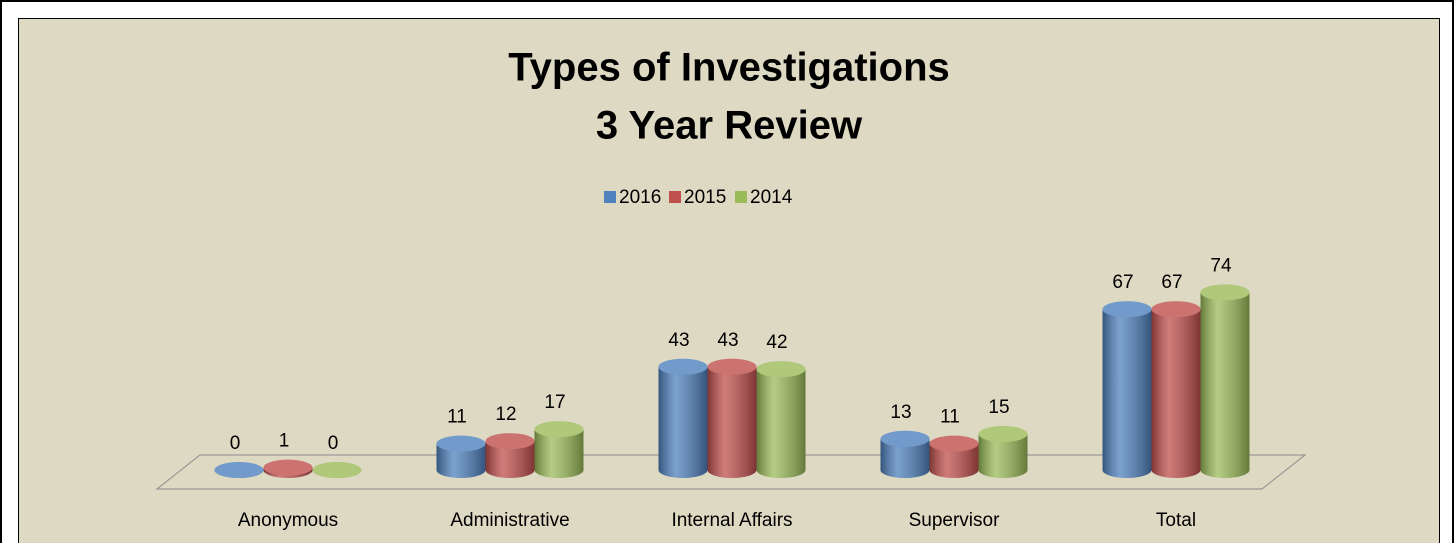 This screenshot has width=1454, height=543. What do you see at coordinates (900, 412) in the screenshot?
I see `data-label: 13` at bounding box center [900, 412].